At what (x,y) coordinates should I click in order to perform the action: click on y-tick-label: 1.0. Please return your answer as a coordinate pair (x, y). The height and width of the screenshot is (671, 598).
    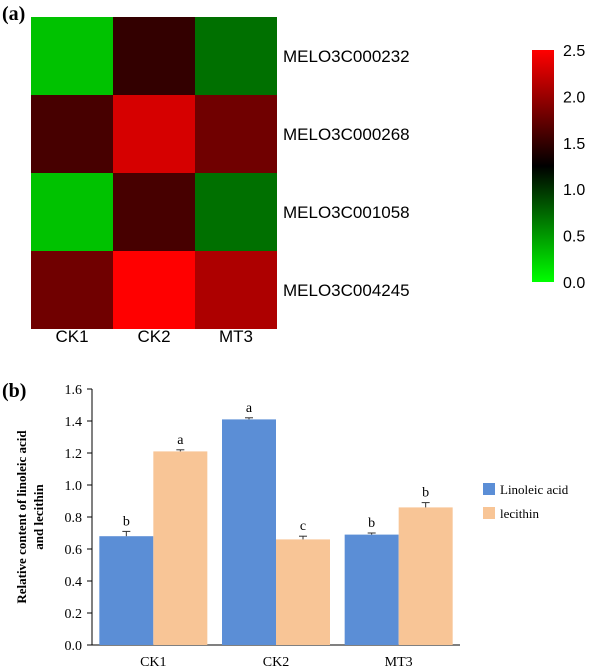
    Looking at the image, I should click on (74, 486).